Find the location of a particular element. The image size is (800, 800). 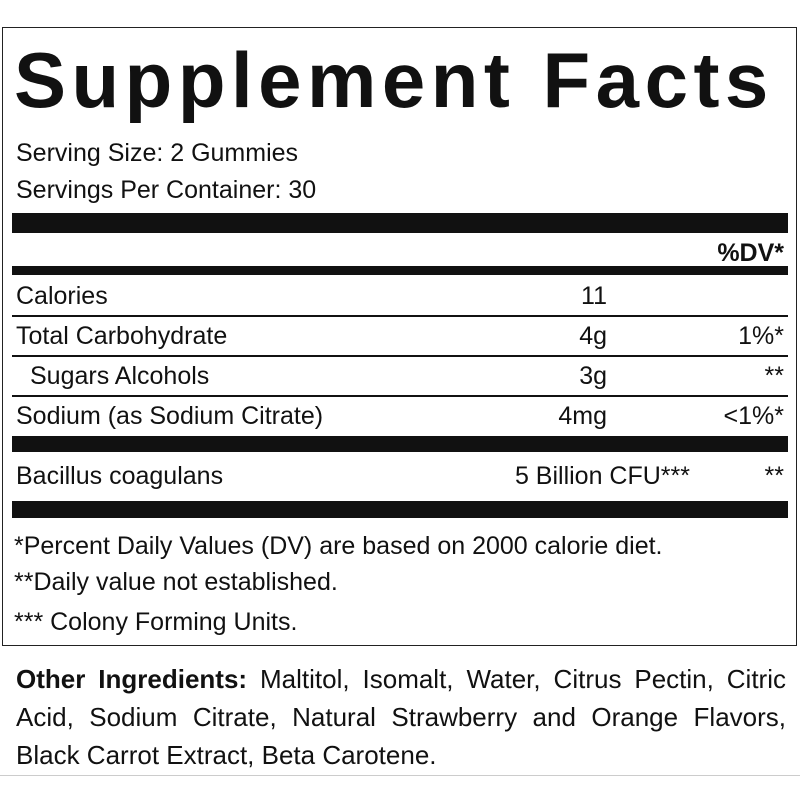

dv-header: %DV* is located at coordinates (750, 253).